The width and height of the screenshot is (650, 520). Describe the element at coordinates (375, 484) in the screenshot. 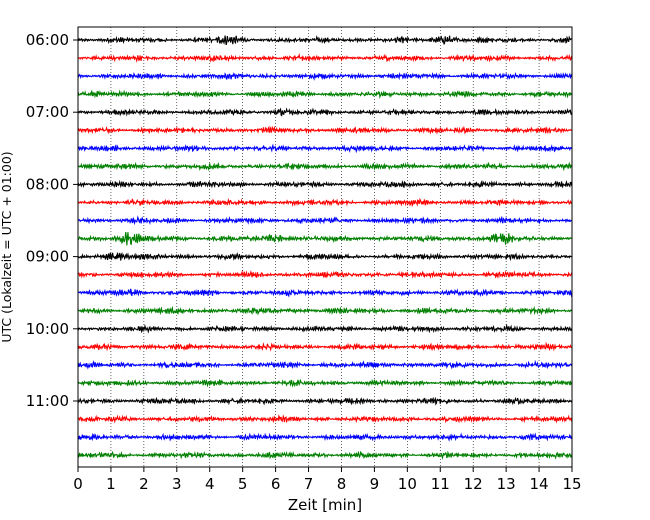

I see `x-tick-label: 9` at that location.